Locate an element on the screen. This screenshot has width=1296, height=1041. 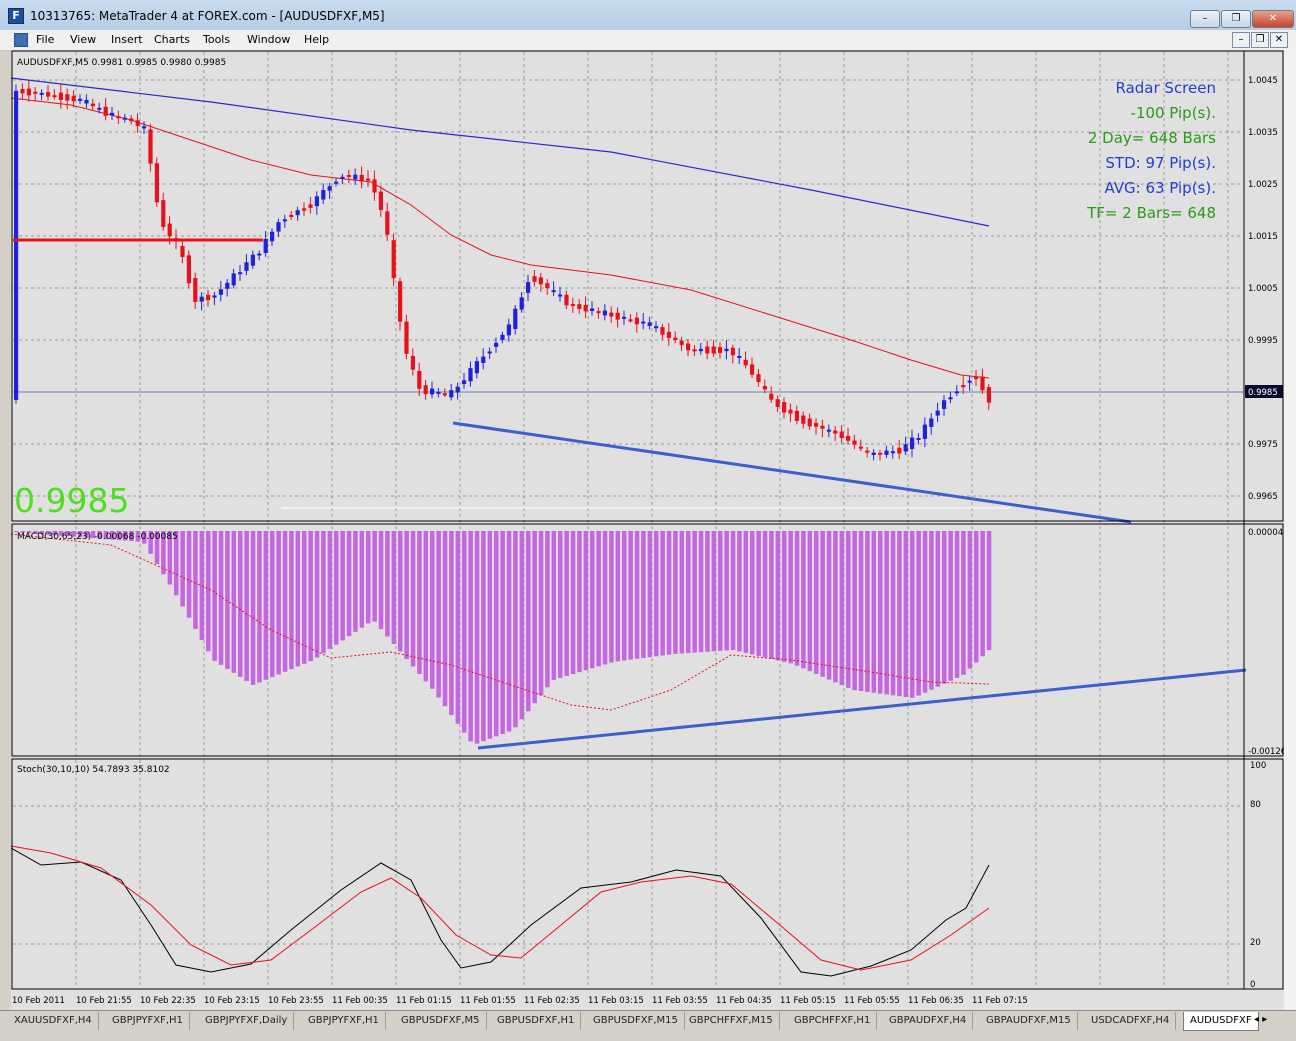
stoch-axis-tick: 100 is located at coordinates (1258, 766).